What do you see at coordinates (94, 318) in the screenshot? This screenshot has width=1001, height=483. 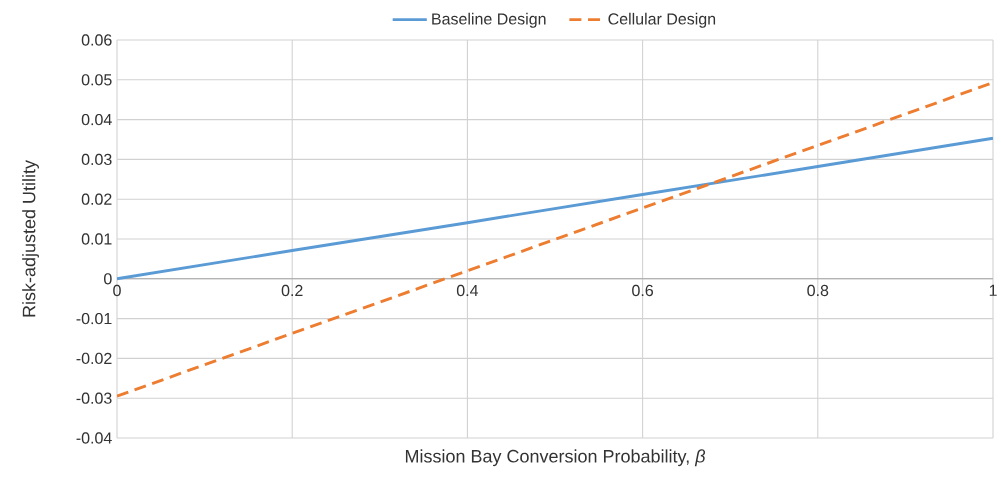 I see `y-tick-label: -0.01` at bounding box center [94, 318].